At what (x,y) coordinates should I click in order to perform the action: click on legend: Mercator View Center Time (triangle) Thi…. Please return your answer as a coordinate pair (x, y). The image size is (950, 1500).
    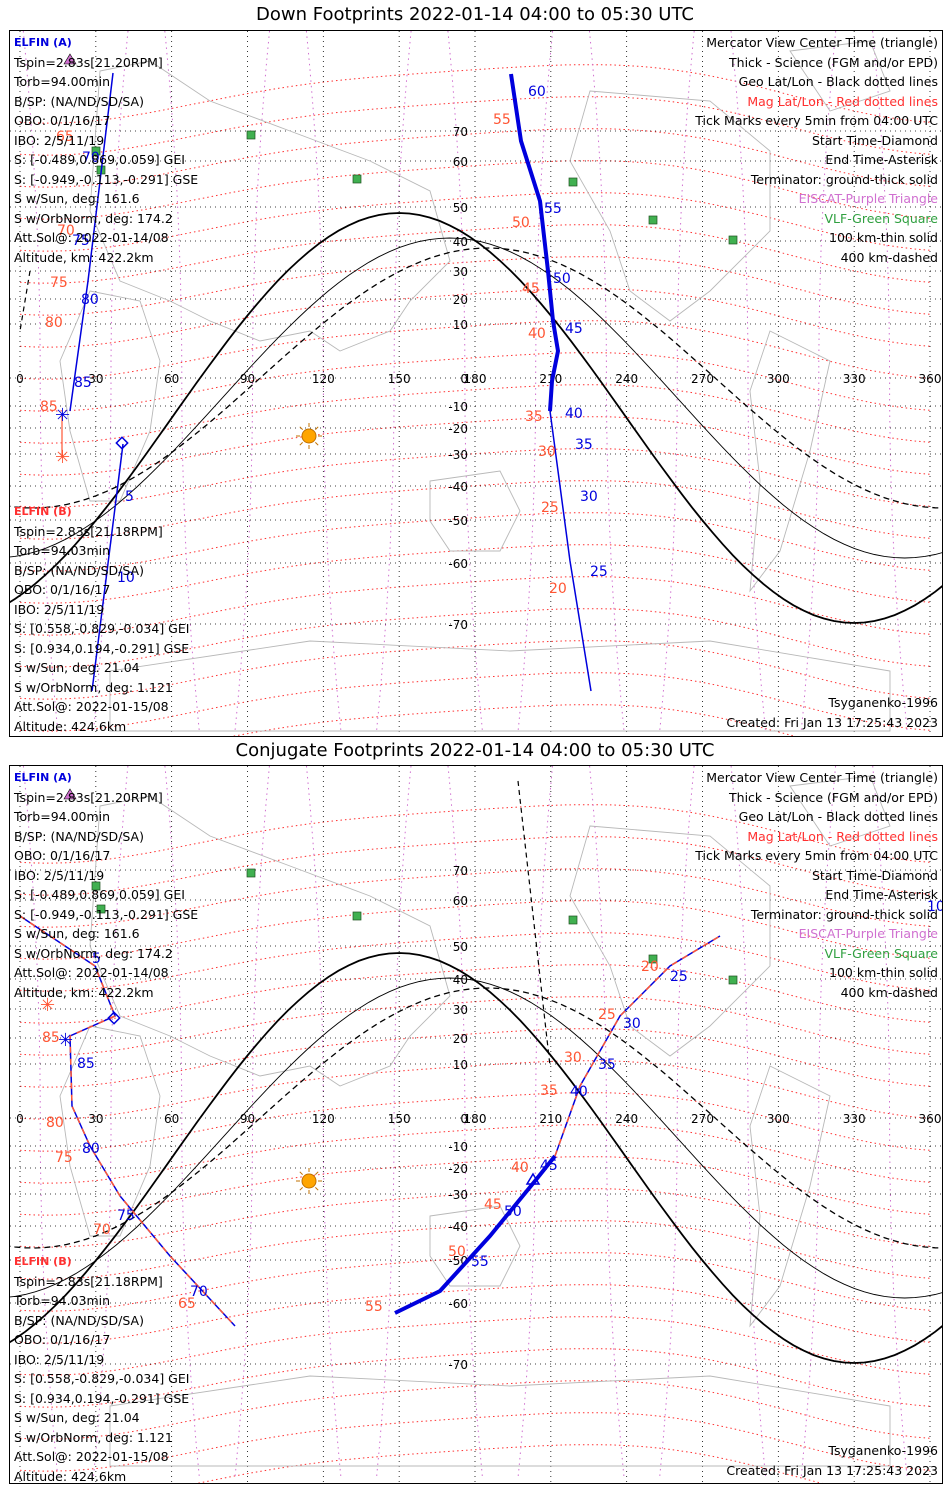
    Looking at the image, I should click on (816, 885).